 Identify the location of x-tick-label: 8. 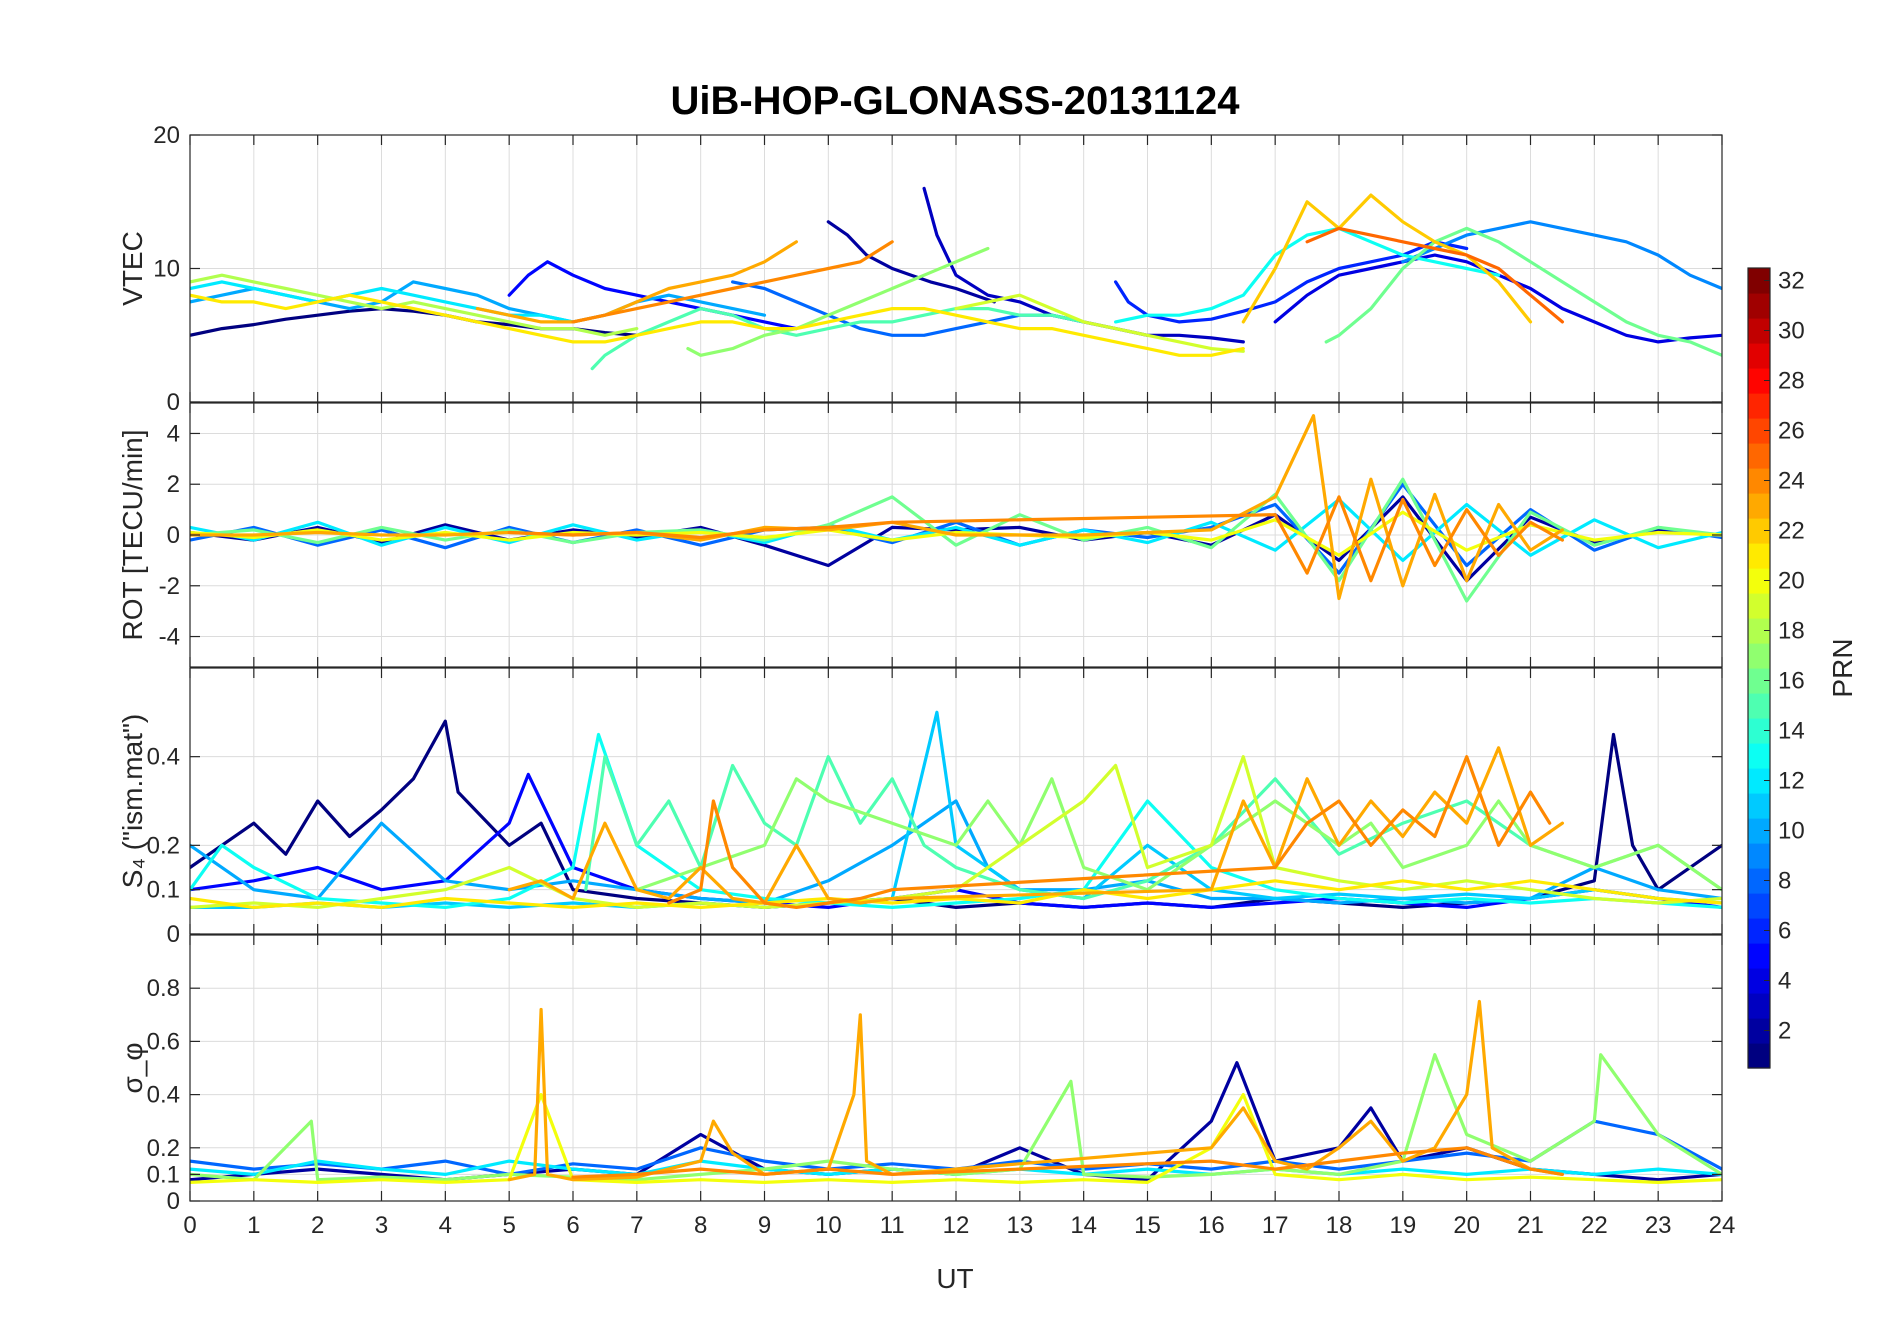
(700, 1225).